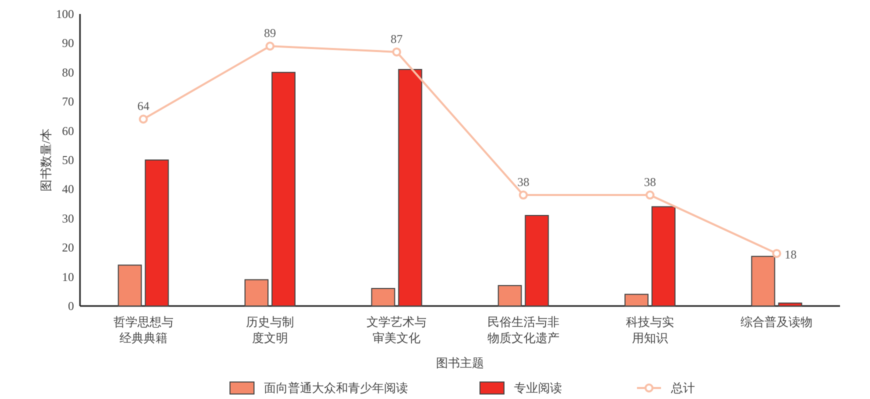  I want to click on data-label: 18, so click(790, 254).